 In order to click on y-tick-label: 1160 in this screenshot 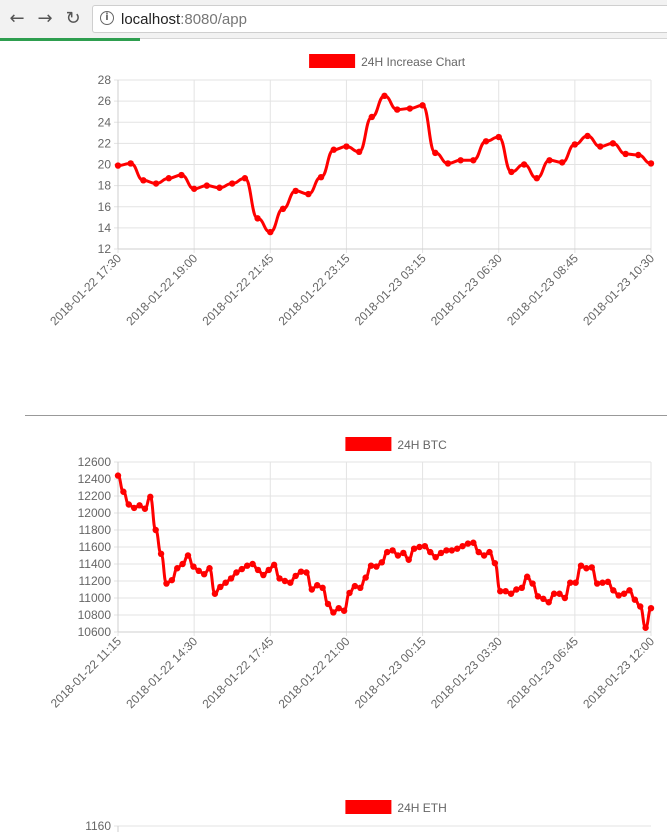, I will do `click(98, 825)`.